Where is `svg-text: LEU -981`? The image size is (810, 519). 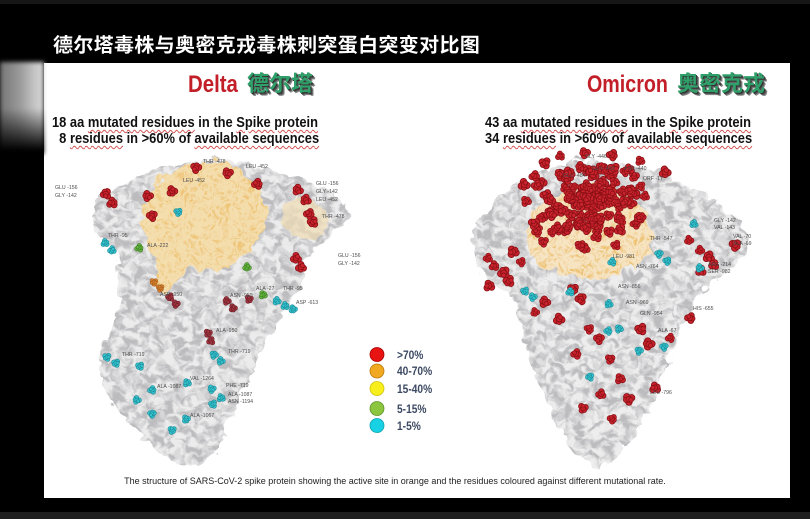 svg-text: LEU -981 is located at coordinates (624, 257).